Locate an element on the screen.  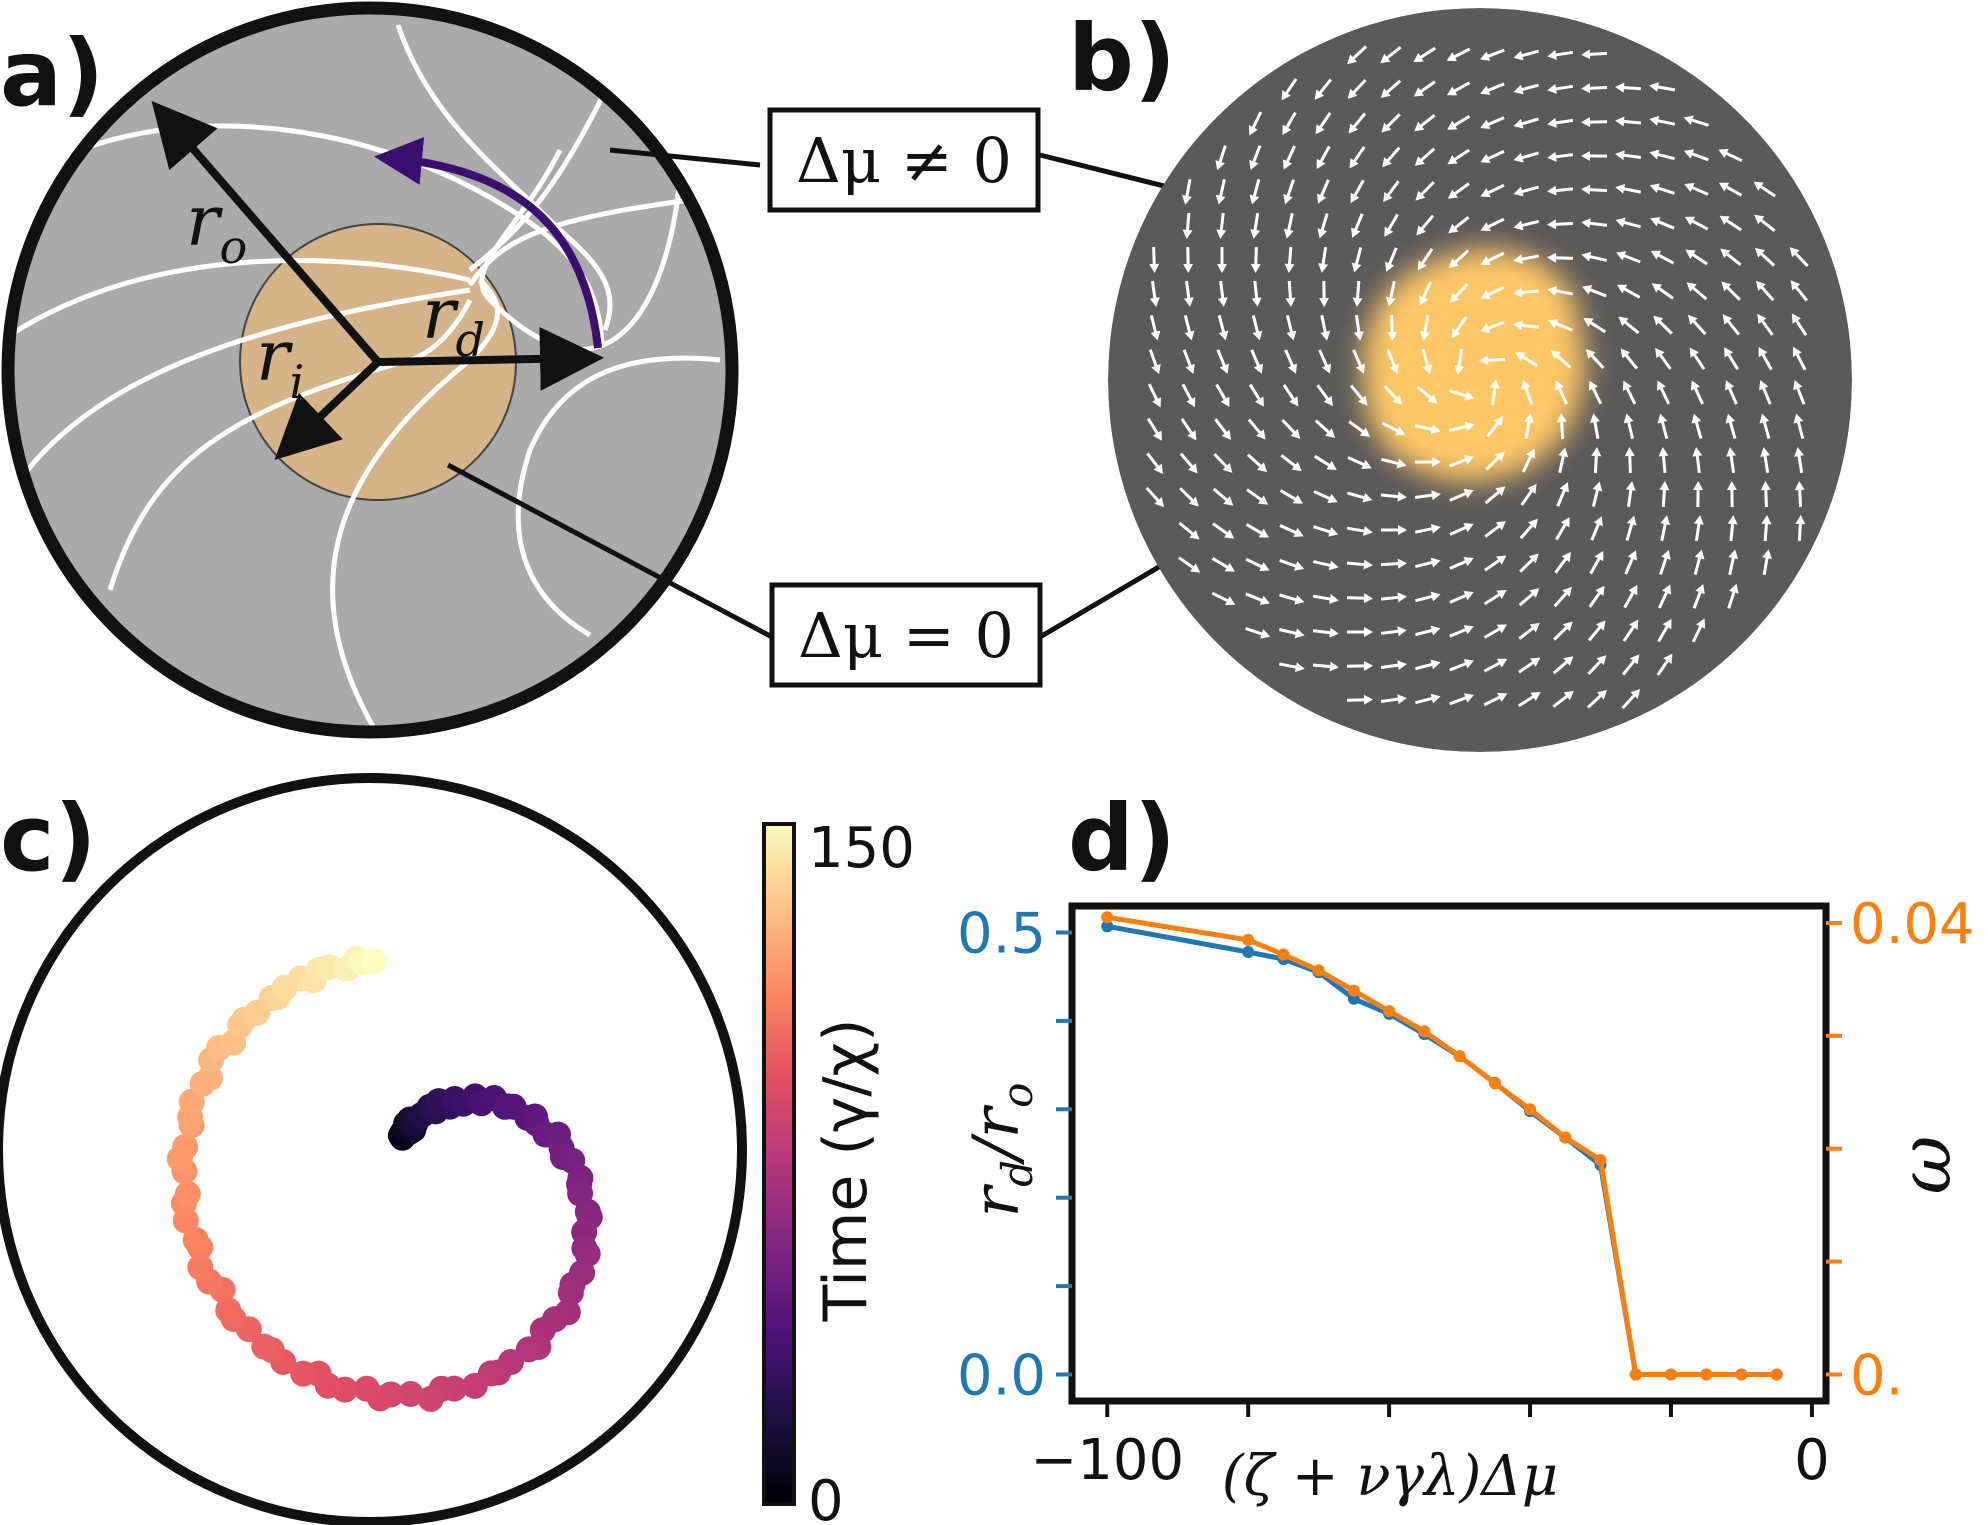
label-r-defect: rd is located at coordinates (453, 320).